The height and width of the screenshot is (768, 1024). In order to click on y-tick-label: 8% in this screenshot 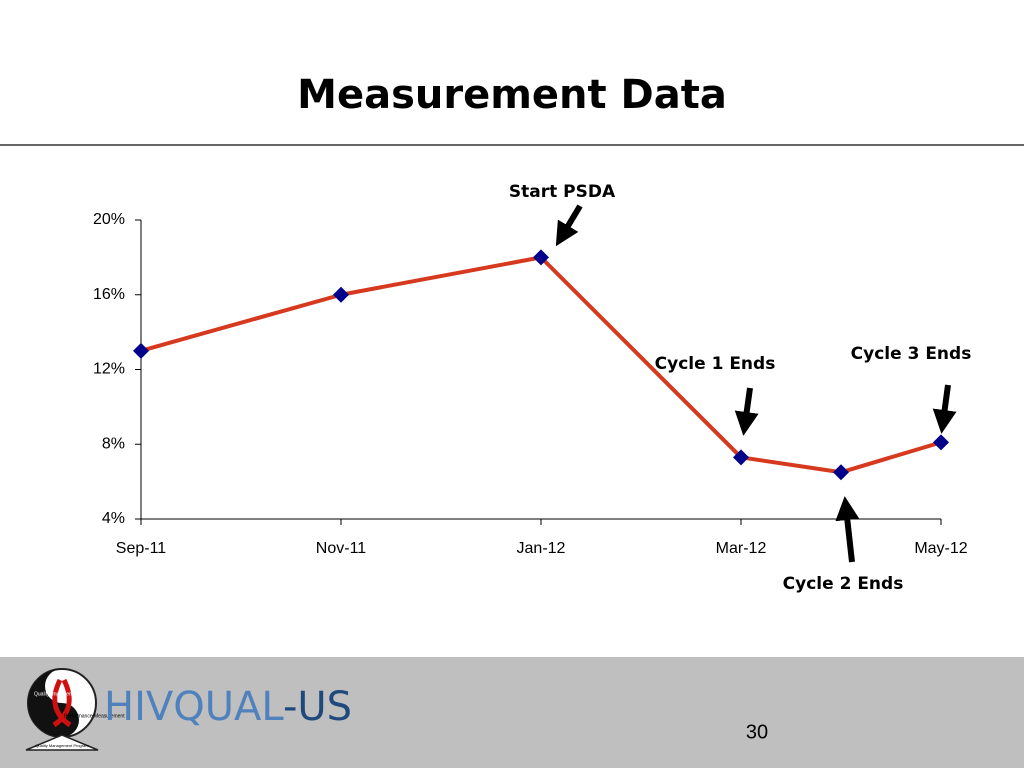, I will do `click(113, 443)`.